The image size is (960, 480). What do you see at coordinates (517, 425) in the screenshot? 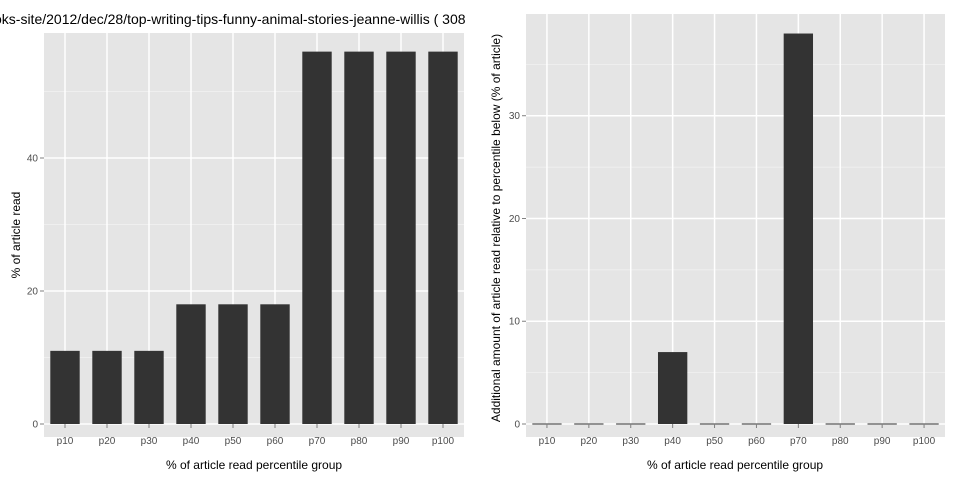
I see `right-y-tick-label: 0` at bounding box center [517, 425].